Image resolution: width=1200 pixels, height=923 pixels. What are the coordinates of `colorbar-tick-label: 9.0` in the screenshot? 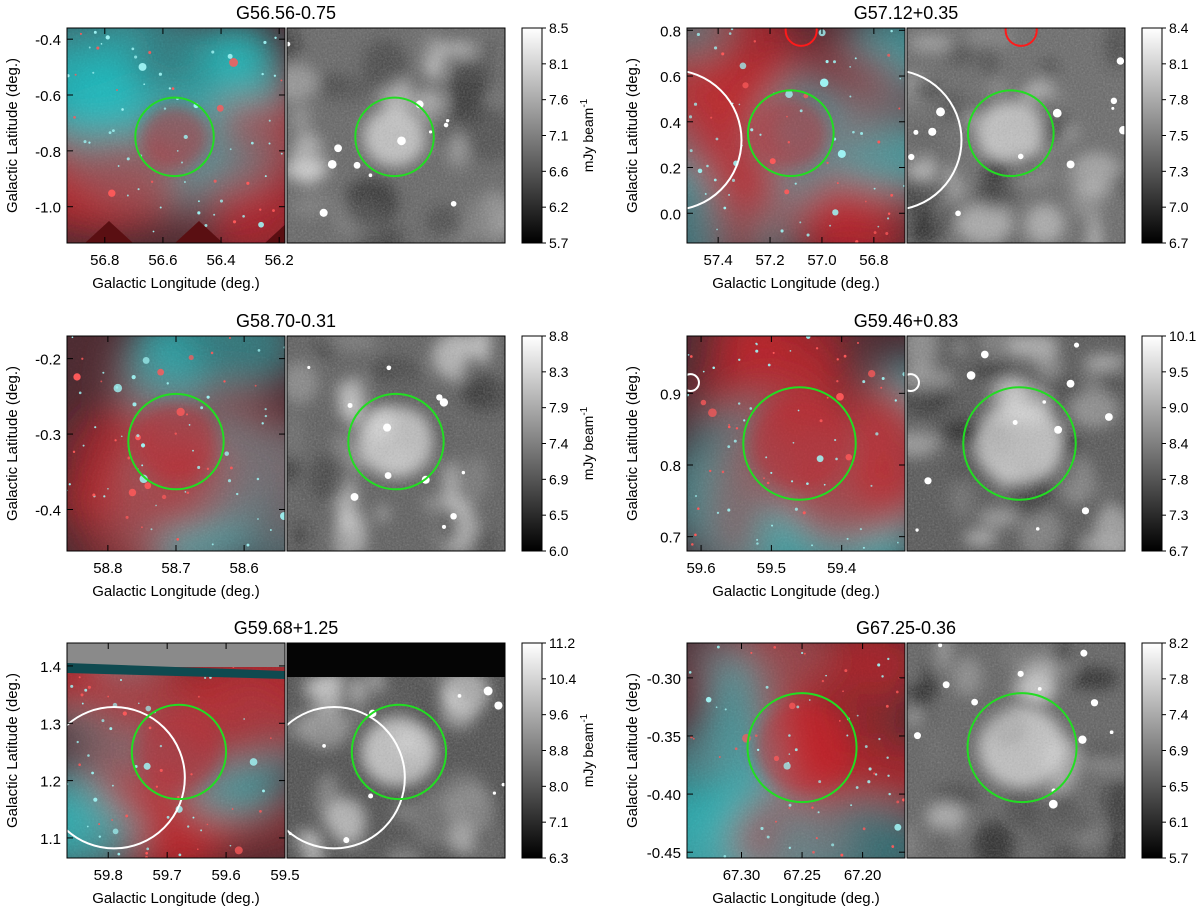 It's located at (1179, 408).